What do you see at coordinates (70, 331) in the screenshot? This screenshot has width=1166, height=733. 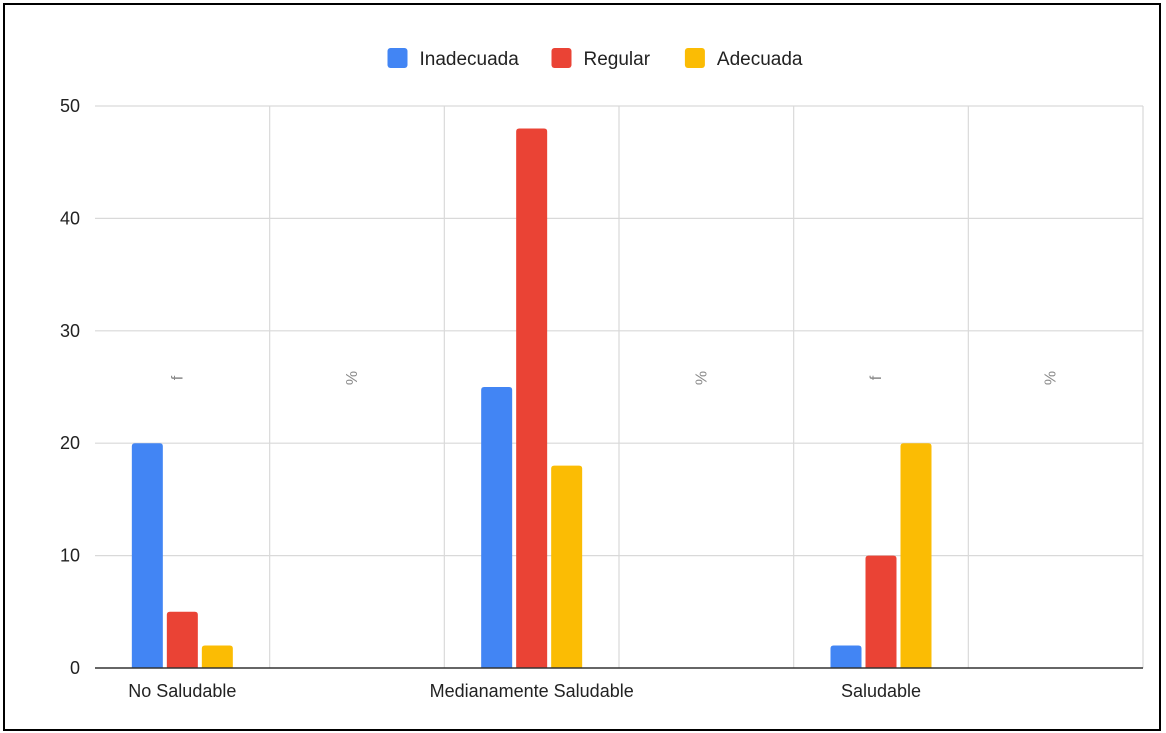 I see `y-tick-label: 30` at bounding box center [70, 331].